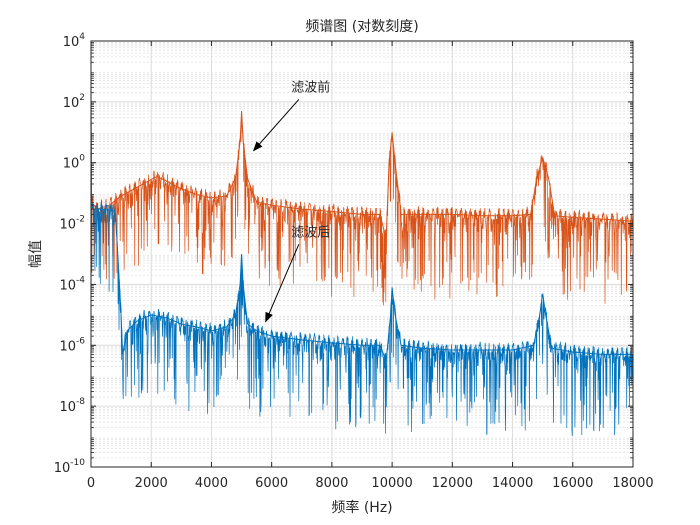 The image size is (700, 525). What do you see at coordinates (36, 254) in the screenshot?
I see `y-axis-title: 幅值` at bounding box center [36, 254].